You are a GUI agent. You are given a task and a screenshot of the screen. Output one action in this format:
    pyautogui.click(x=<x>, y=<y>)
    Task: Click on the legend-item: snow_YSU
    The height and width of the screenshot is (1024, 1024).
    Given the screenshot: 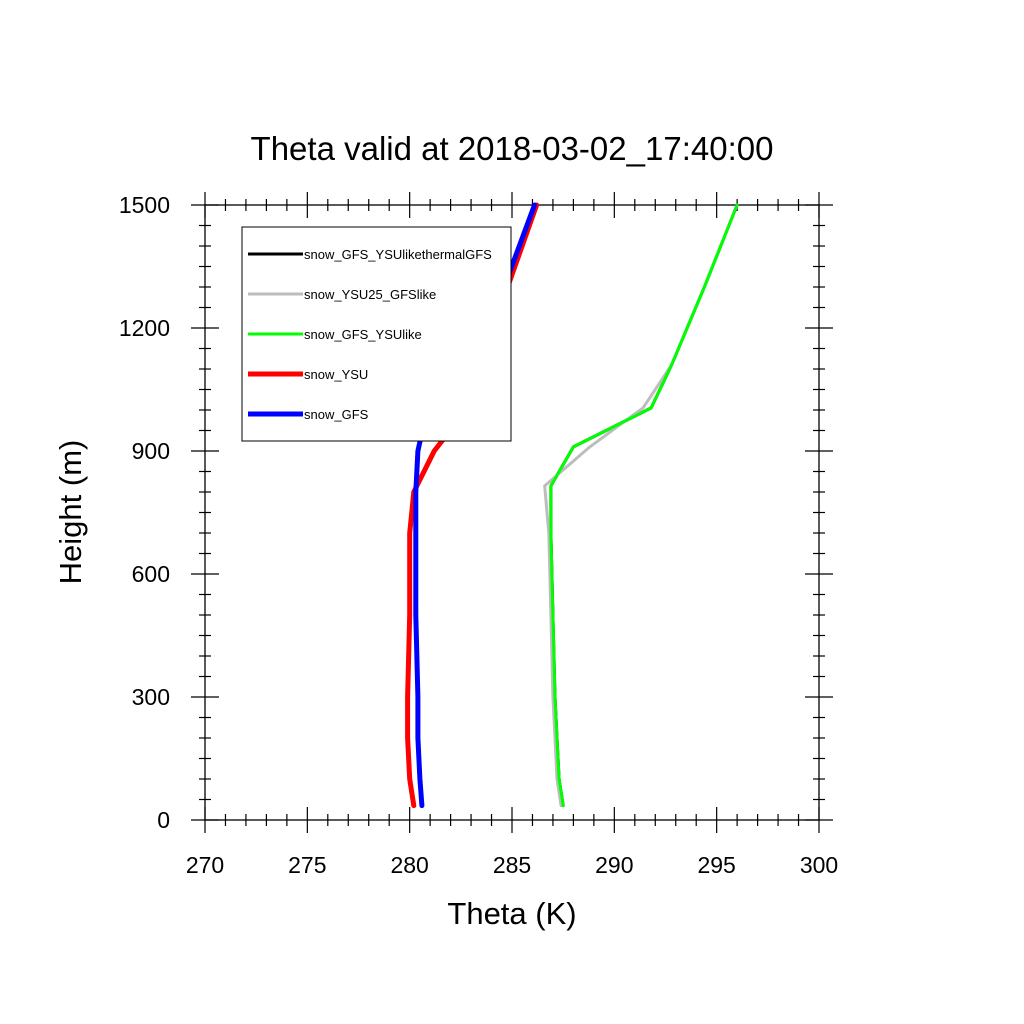 What is the action you would take?
    pyautogui.click(x=308, y=374)
    